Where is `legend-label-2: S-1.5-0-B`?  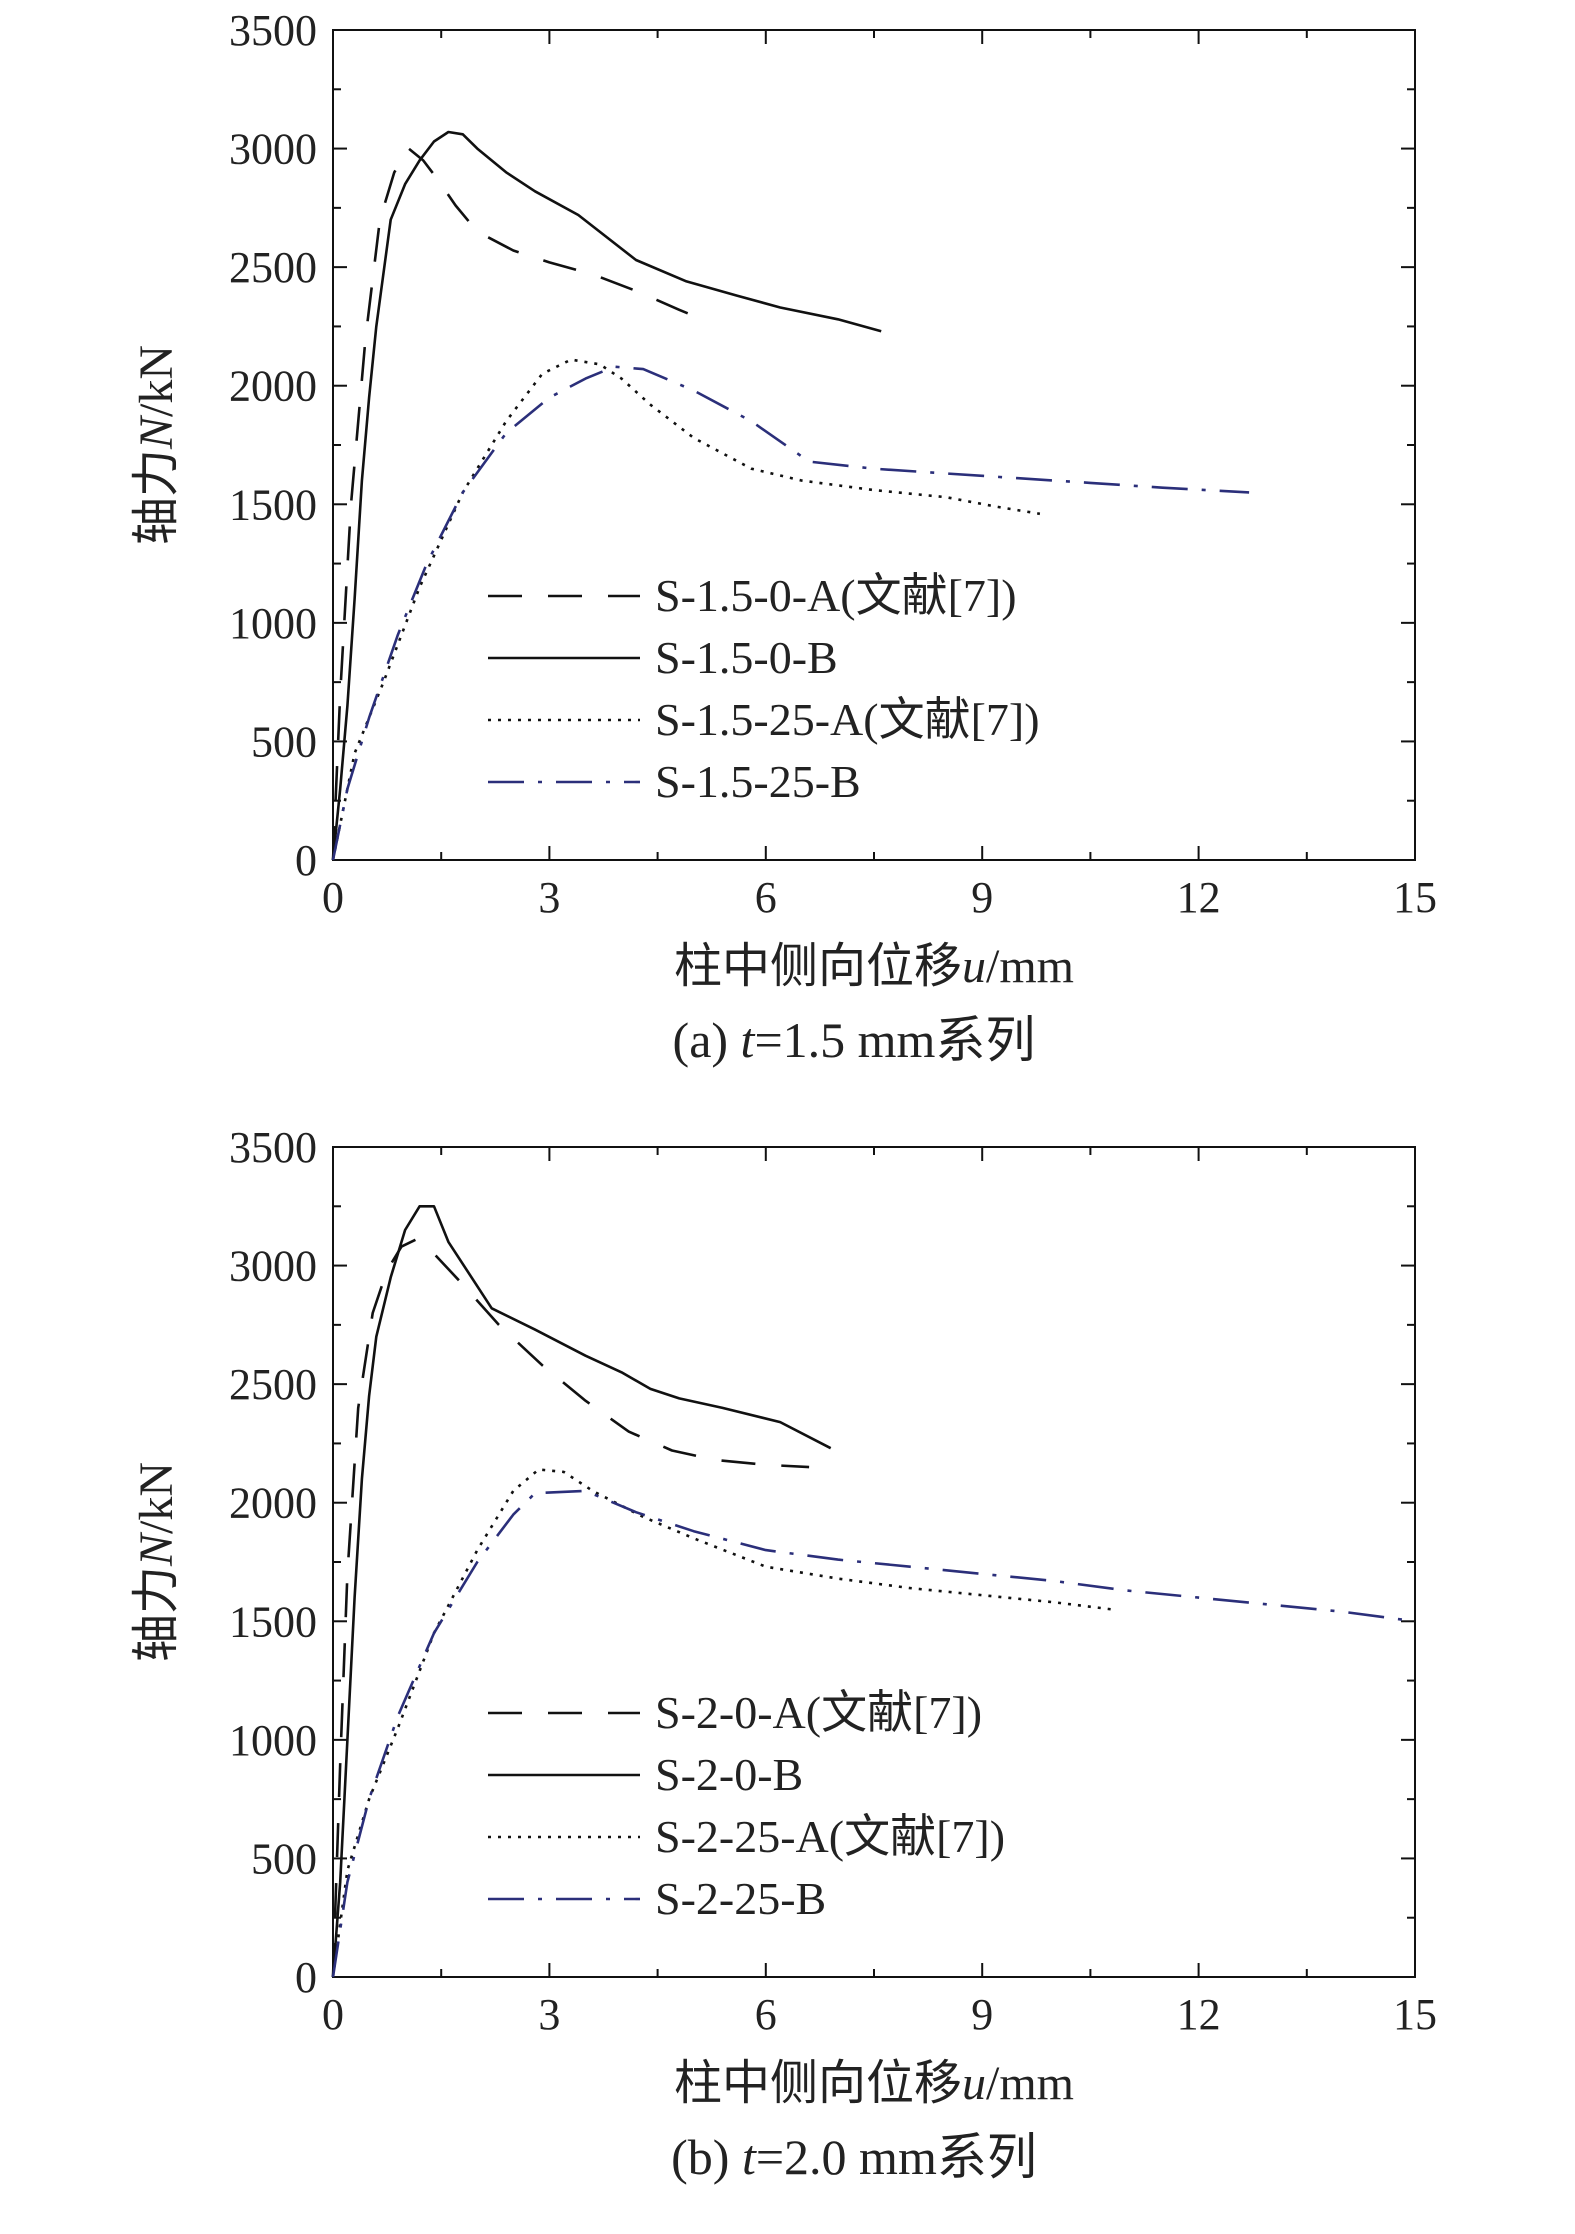
legend-label-2: S-1.5-0-B is located at coordinates (746, 657).